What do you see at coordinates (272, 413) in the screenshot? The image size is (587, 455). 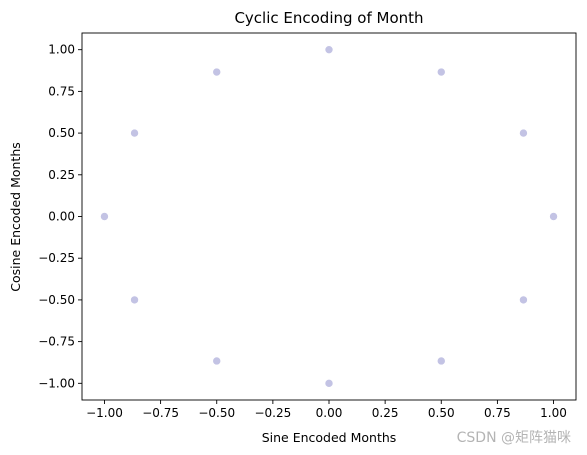 I see `x-tick-label: −0.25` at bounding box center [272, 413].